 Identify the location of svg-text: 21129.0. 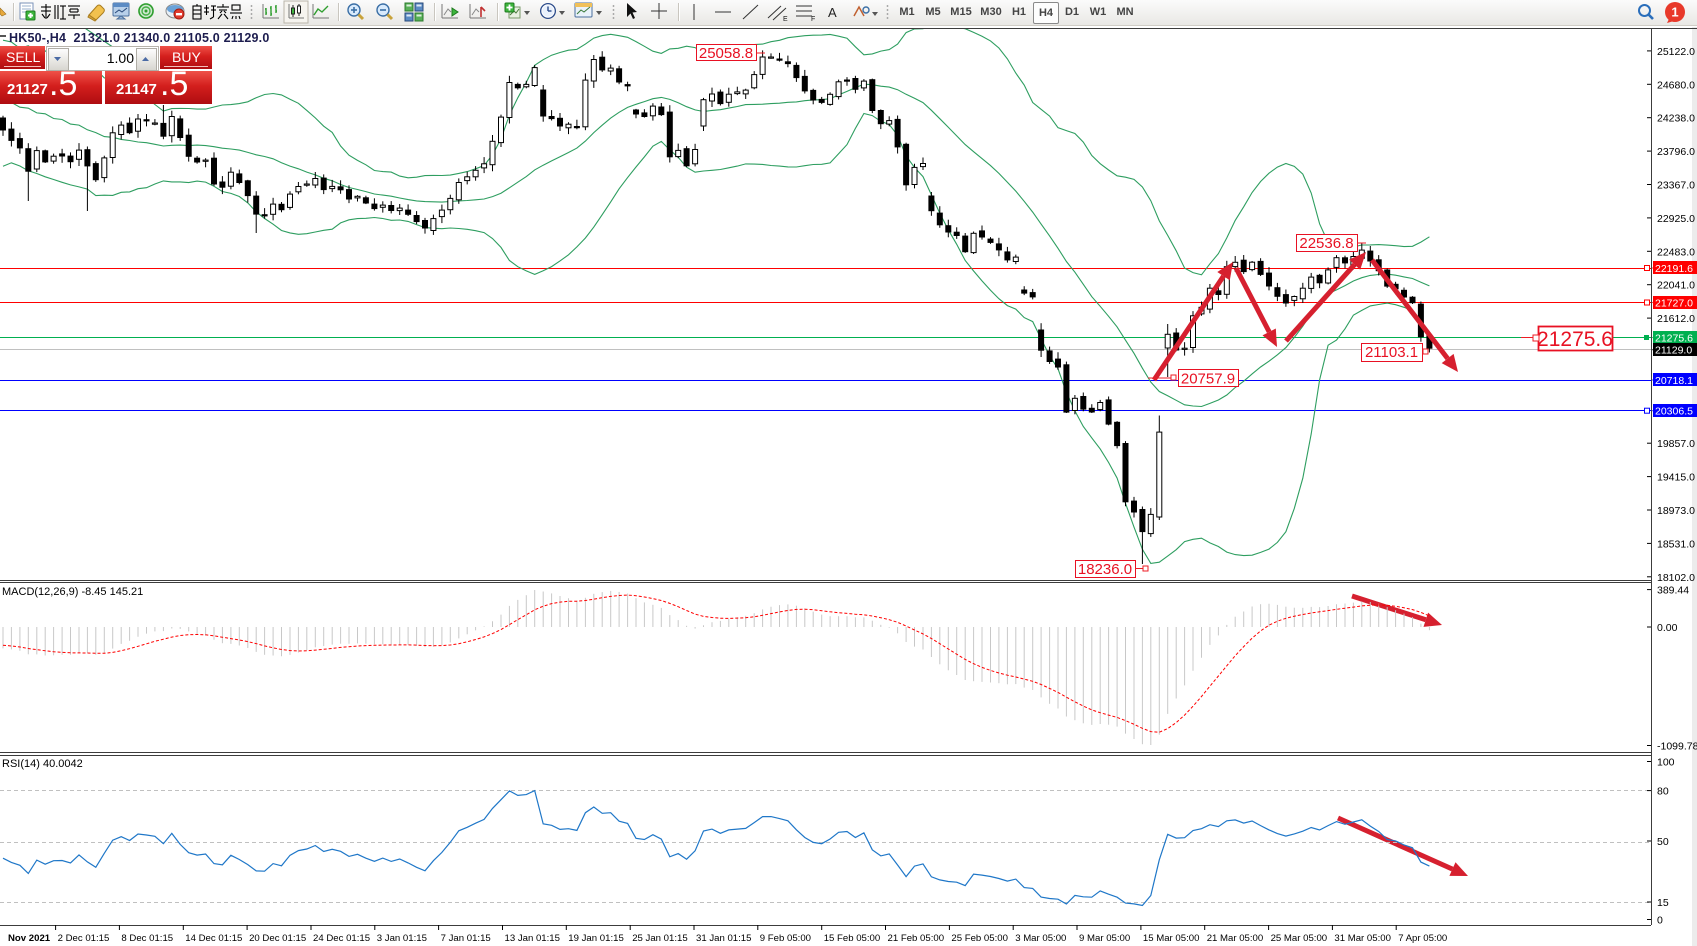
(1673, 351).